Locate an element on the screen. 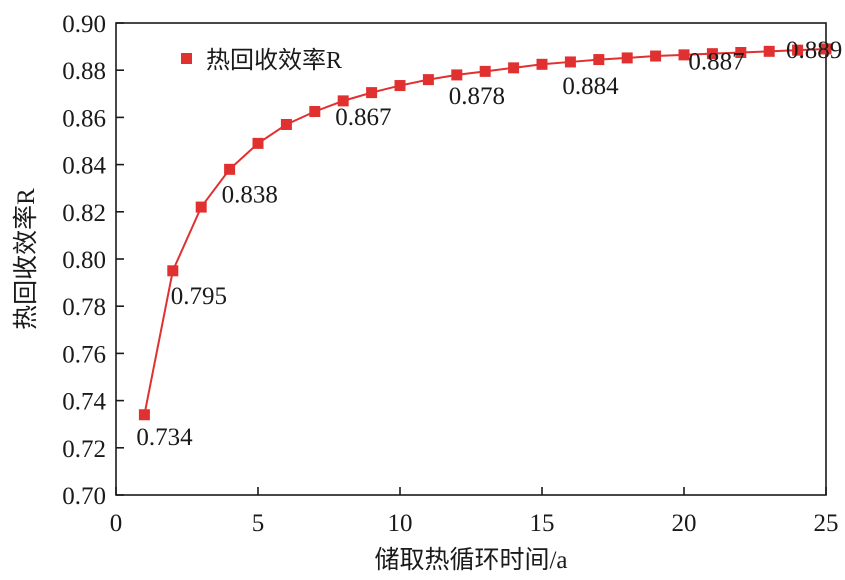 The width and height of the screenshot is (845, 580). y-tick-label: 0.82 is located at coordinates (84, 213).